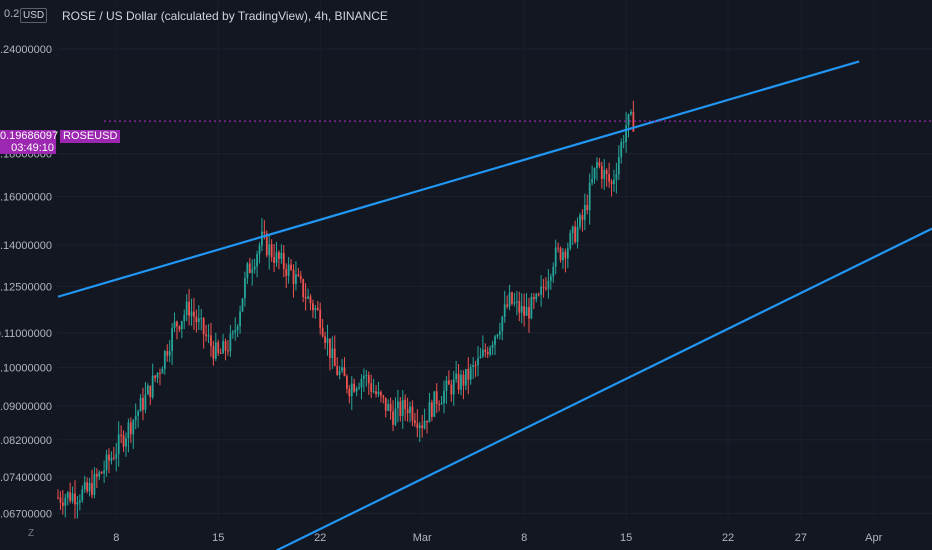 The height and width of the screenshot is (550, 932). Describe the element at coordinates (31, 533) in the screenshot. I see `z-icon: Z` at that location.